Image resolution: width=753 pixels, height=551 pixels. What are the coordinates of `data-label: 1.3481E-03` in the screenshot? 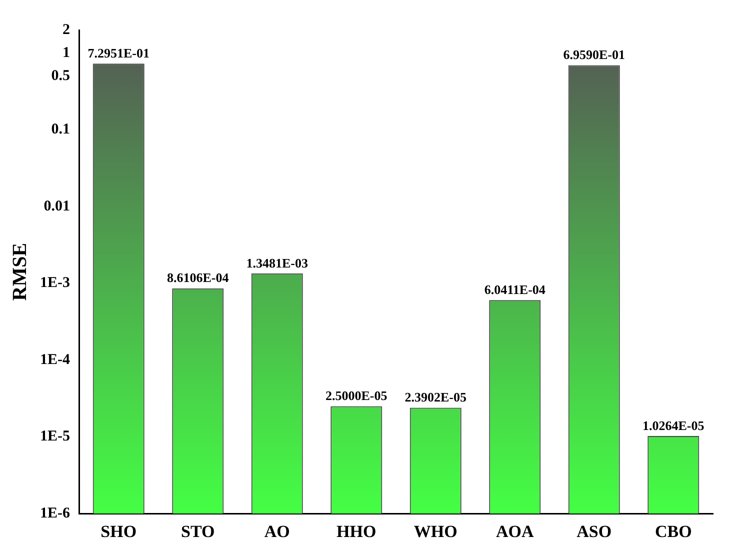 It's located at (277, 262).